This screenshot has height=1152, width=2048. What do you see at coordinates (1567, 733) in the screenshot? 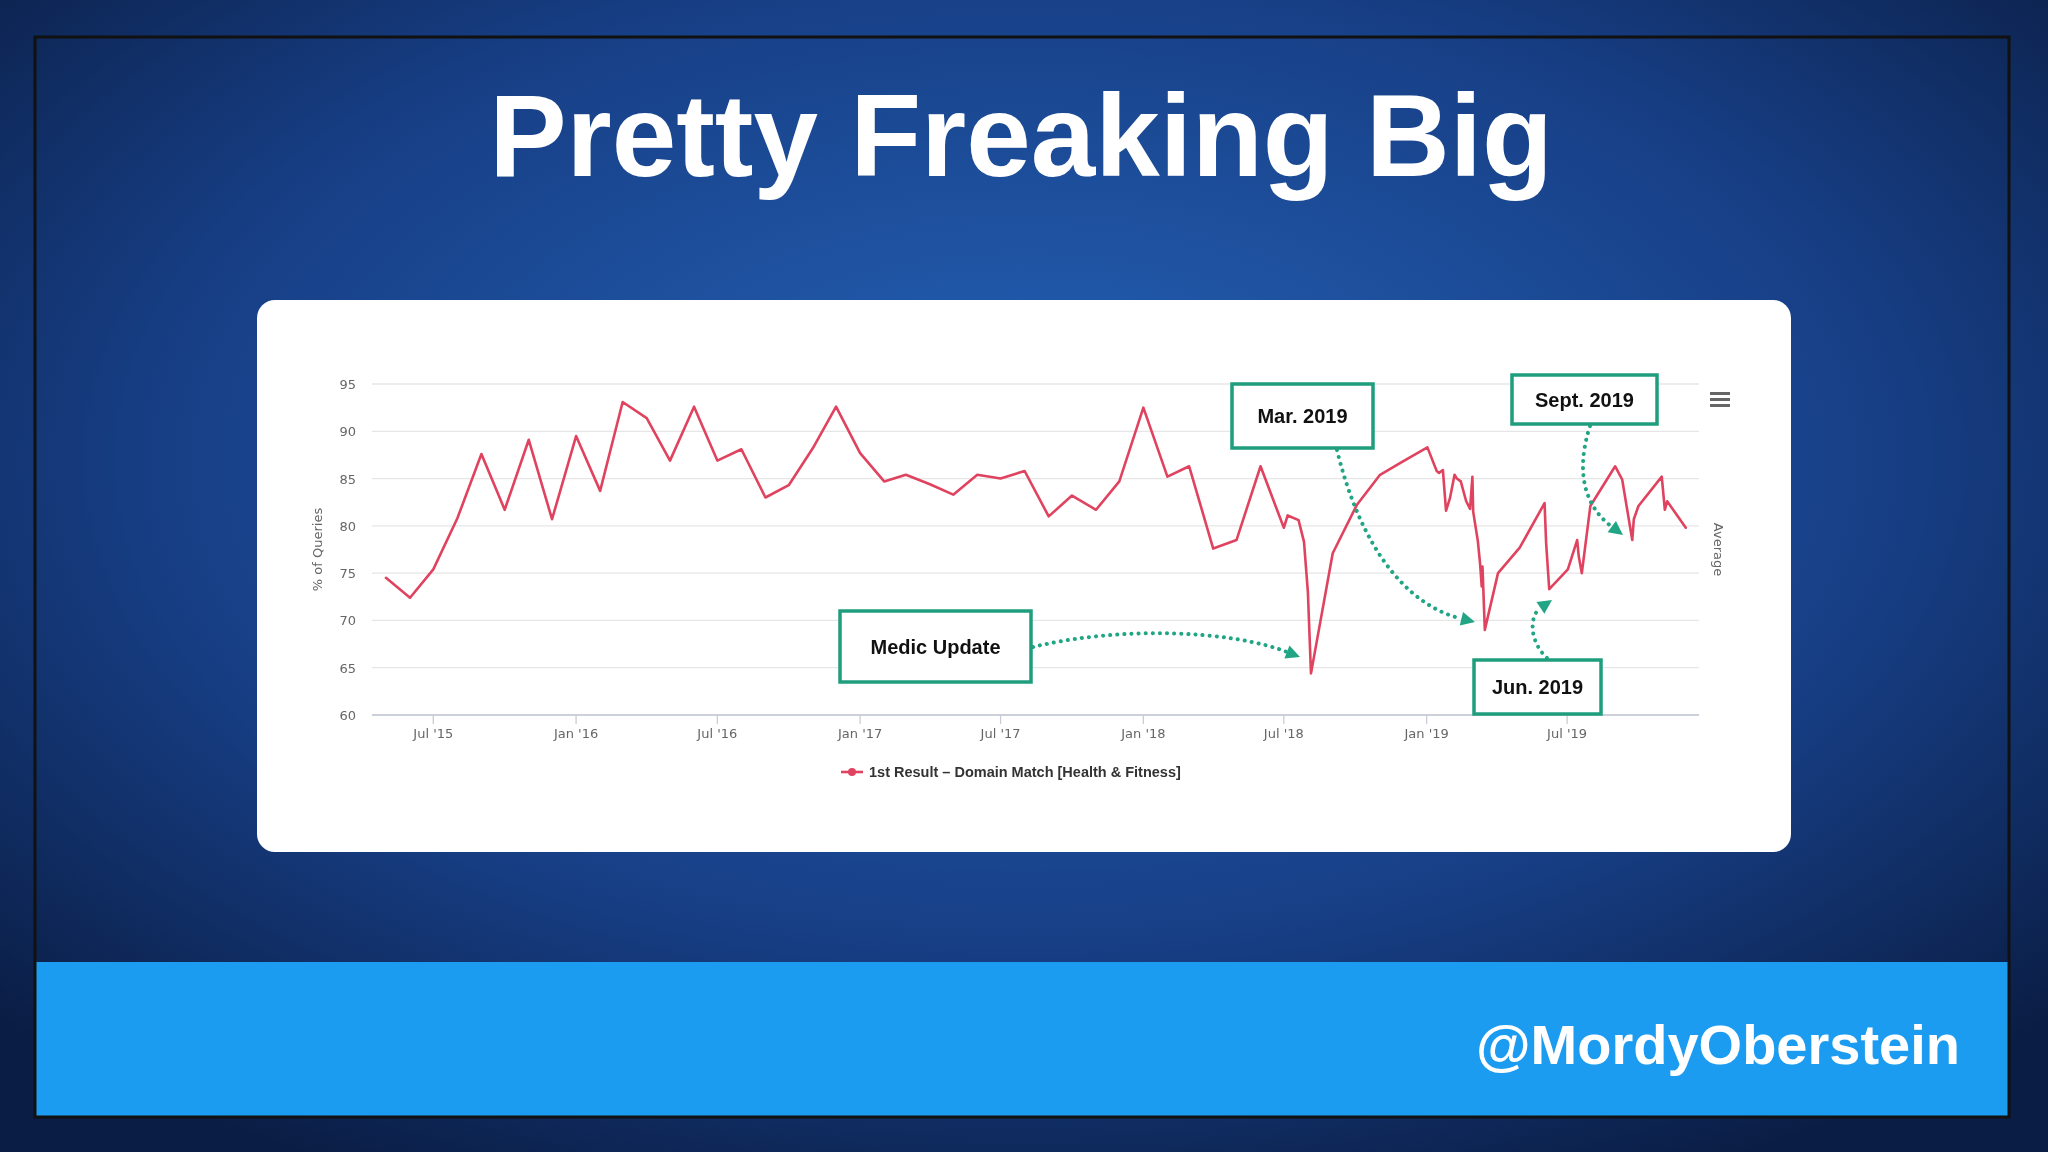
I see `x-tick-label: Jul '19` at bounding box center [1567, 733].